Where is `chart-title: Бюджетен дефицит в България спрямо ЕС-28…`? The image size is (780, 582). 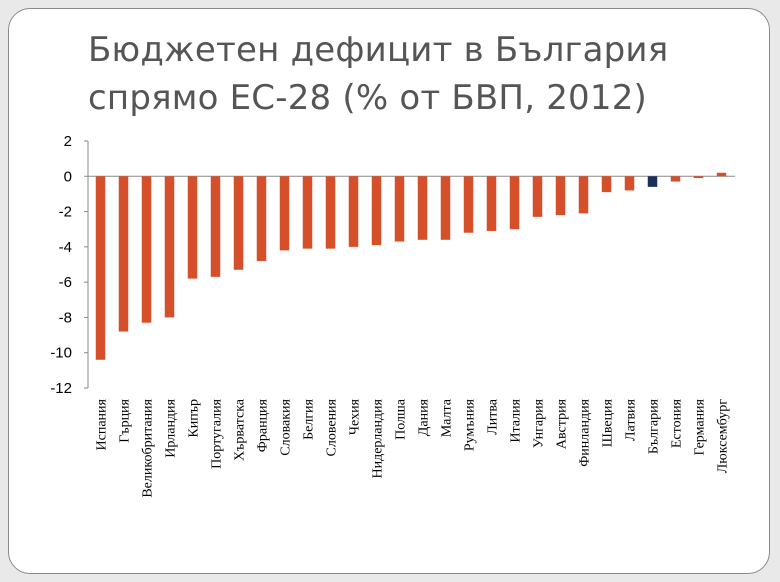 chart-title: Бюджетен дефицит в България спрямо ЕС-28… is located at coordinates (378, 74).